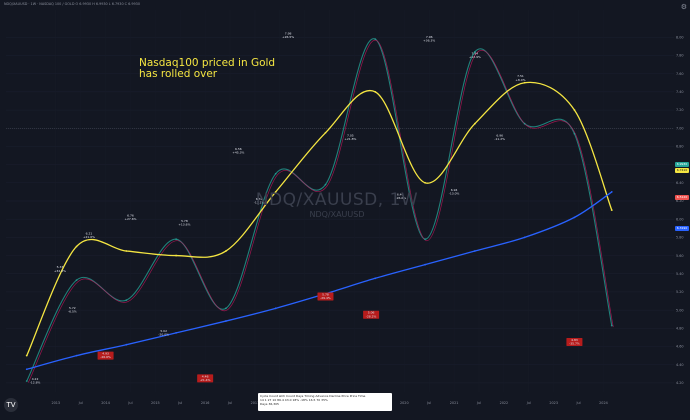  What do you see at coordinates (680, 37) in the screenshot?
I see `y-tick-label: 8.00` at bounding box center [680, 37].